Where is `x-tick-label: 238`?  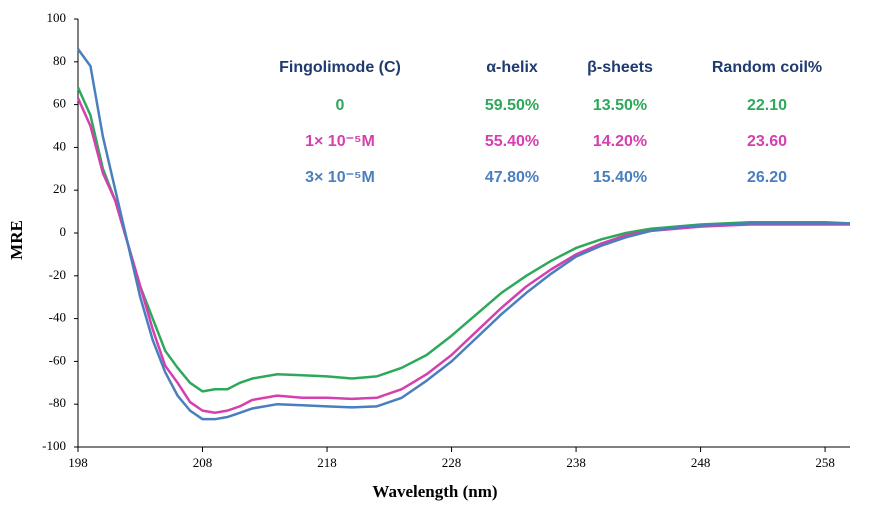 x-tick-label: 238 is located at coordinates (576, 462).